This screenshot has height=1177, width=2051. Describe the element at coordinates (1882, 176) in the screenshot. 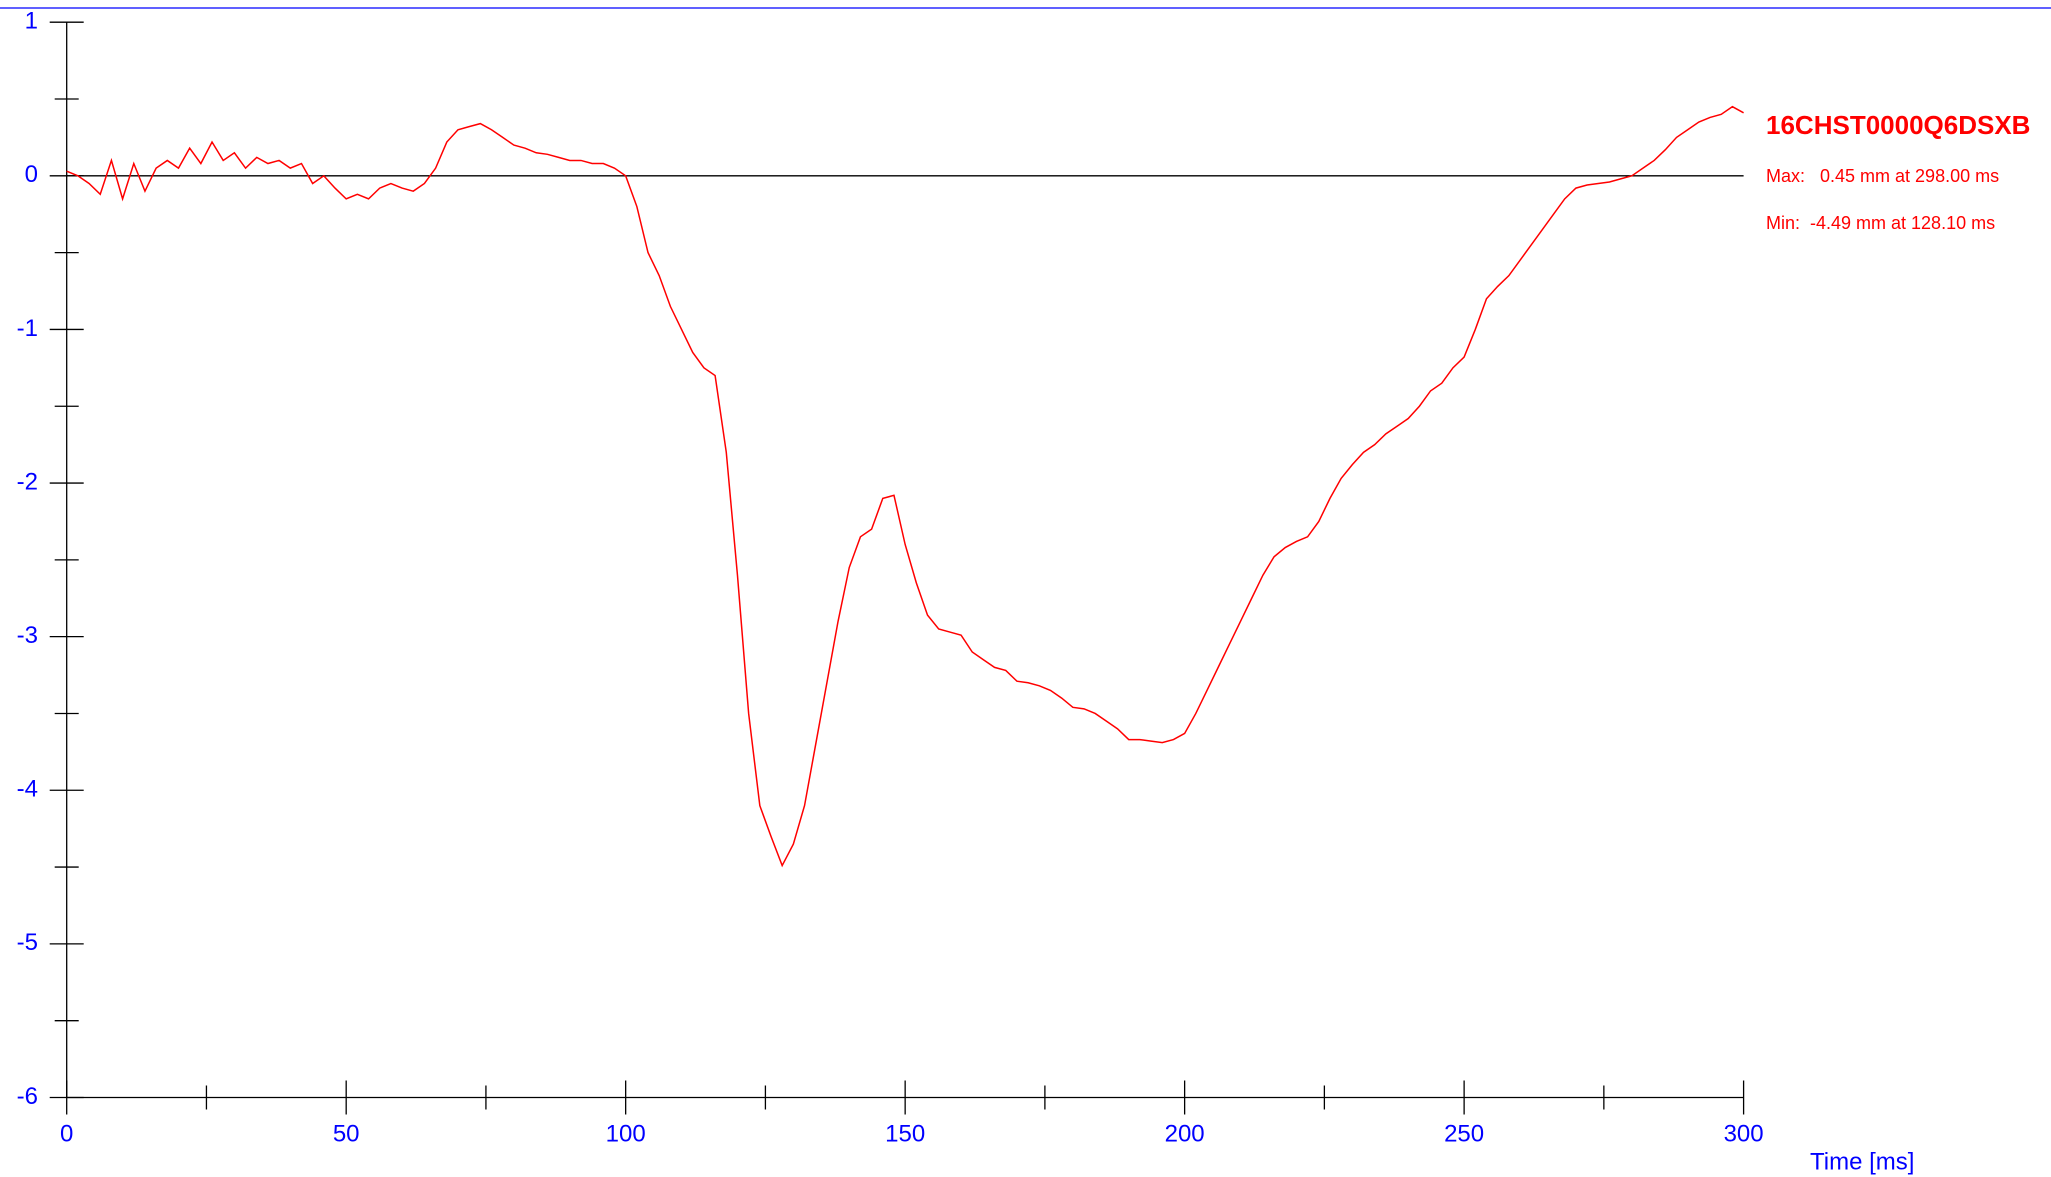

I see `annotation: Max: 0.45 mm at 298.00 ms` at that location.